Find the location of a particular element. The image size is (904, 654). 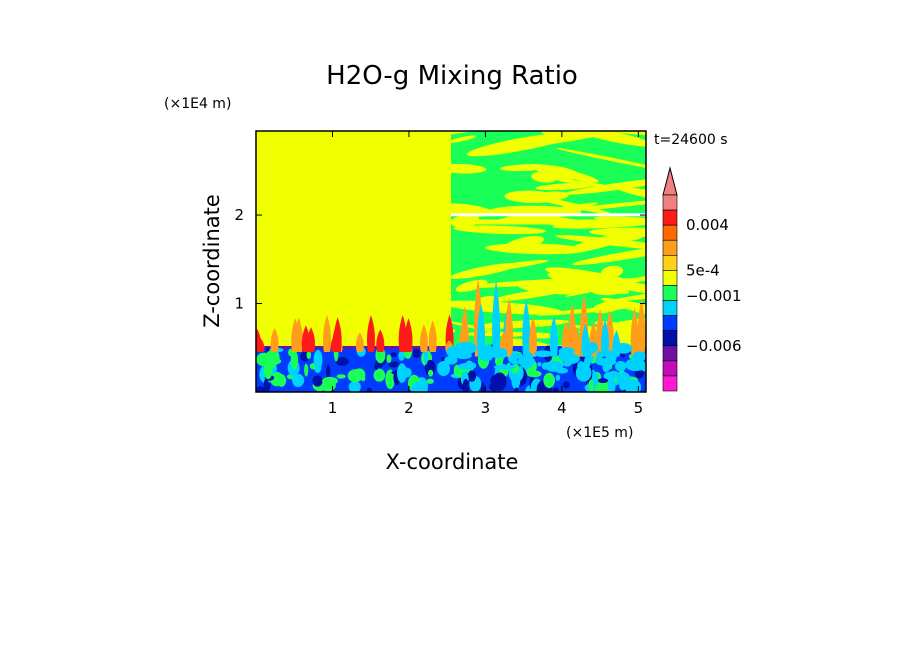

colorbar-label: 0.004 is located at coordinates (707, 225).